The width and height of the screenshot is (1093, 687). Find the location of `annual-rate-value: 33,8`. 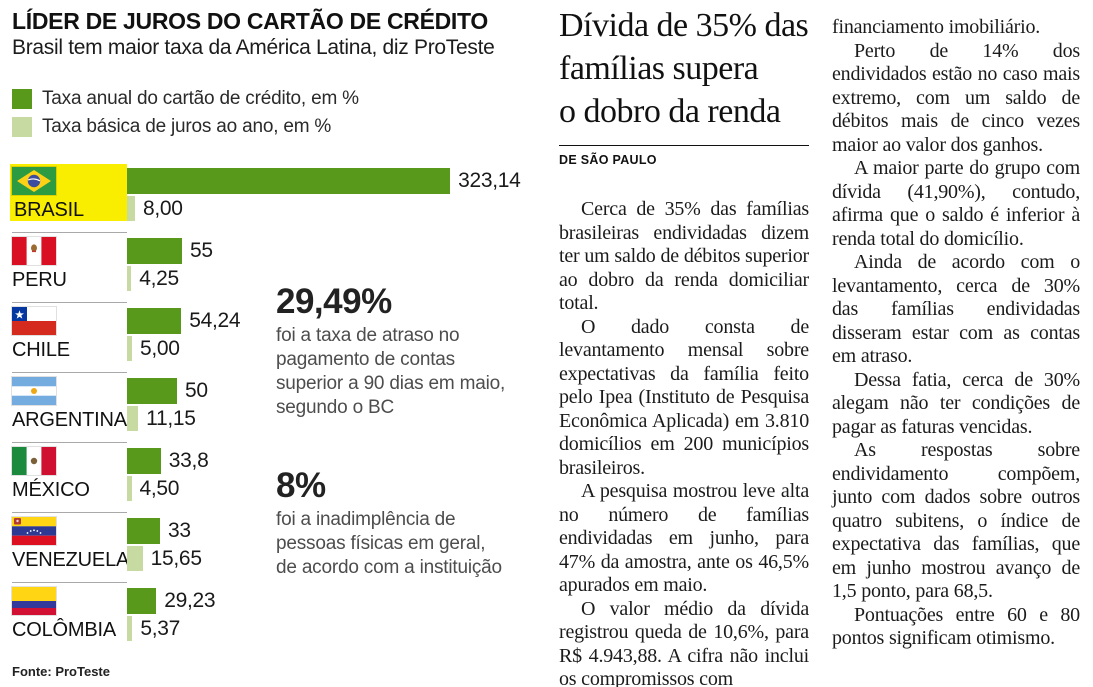

annual-rate-value: 33,8 is located at coordinates (188, 460).